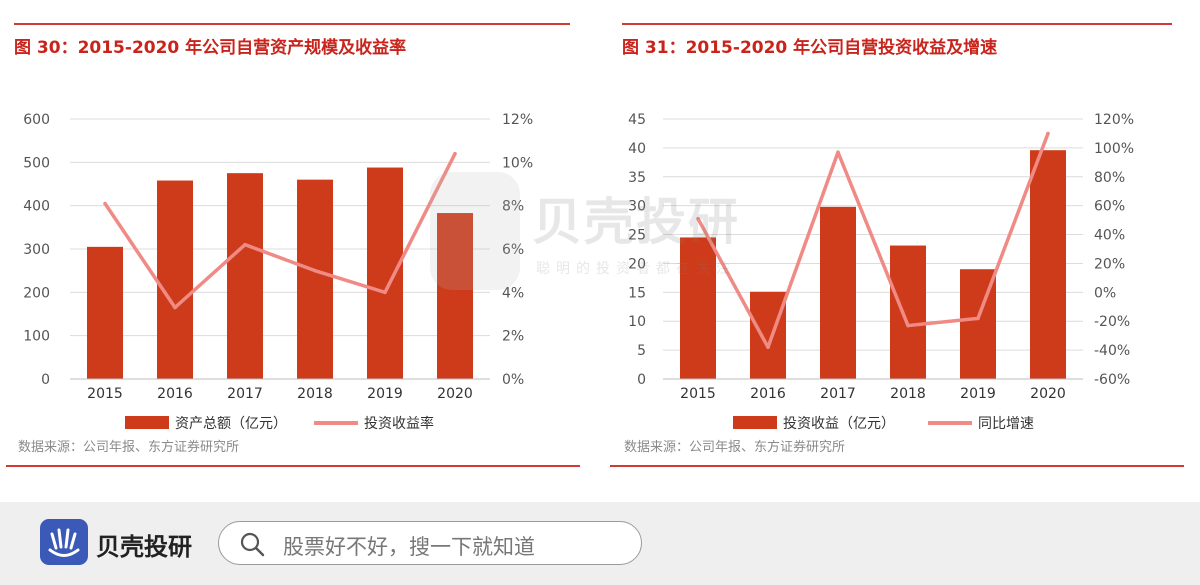  Describe the element at coordinates (252, 544) in the screenshot. I see `search-icon` at that location.